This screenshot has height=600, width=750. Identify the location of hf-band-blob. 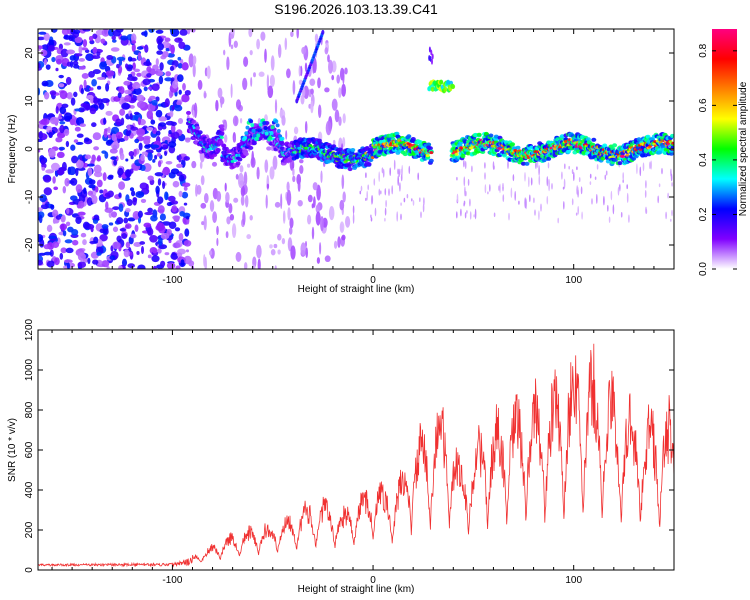
(432, 89).